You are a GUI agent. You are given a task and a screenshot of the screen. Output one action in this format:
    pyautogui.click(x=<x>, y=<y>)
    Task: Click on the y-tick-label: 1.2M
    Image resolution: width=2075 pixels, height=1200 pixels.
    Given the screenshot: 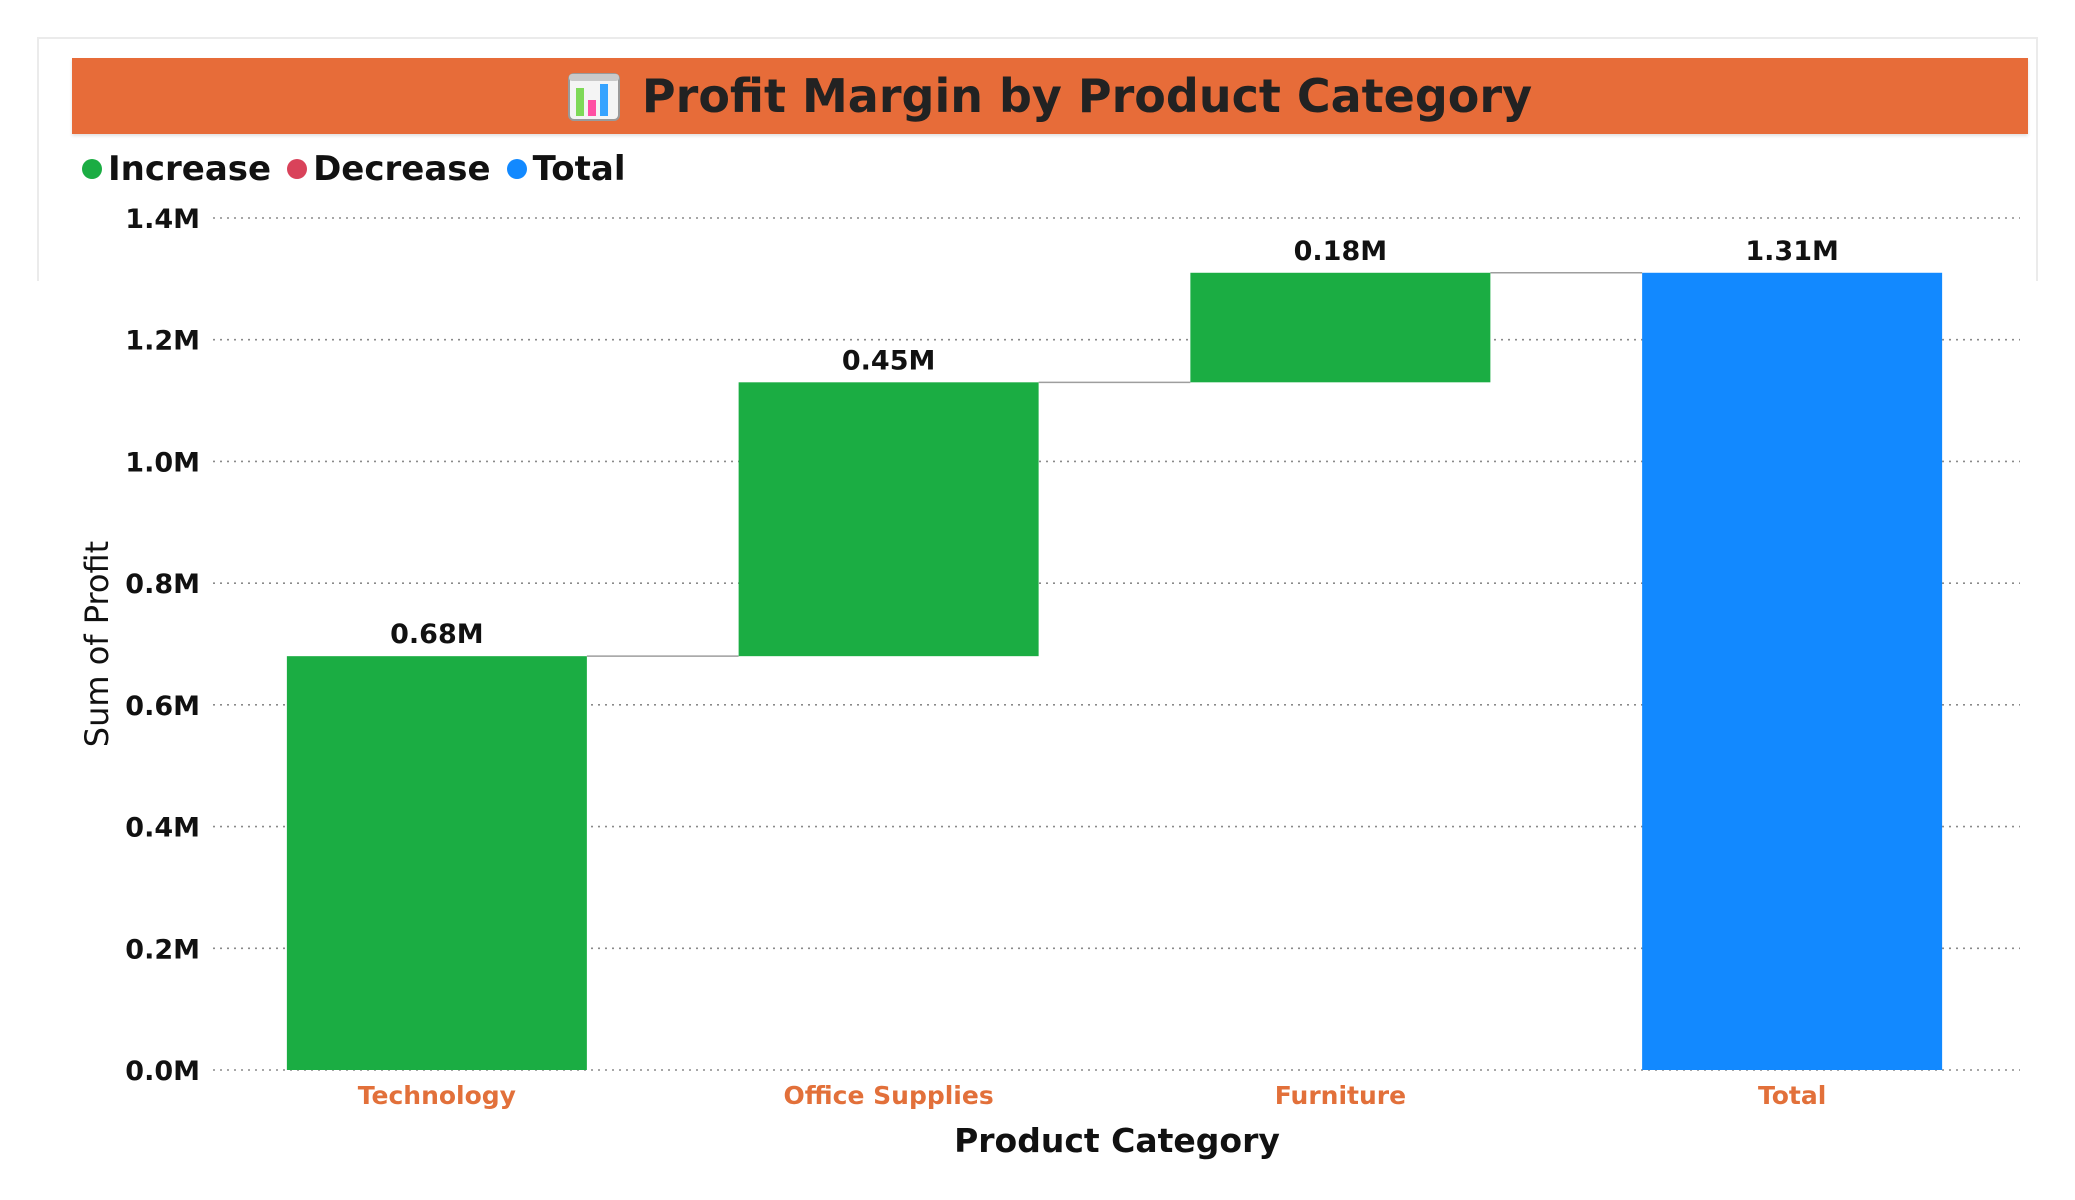 What is the action you would take?
    pyautogui.click(x=162, y=341)
    